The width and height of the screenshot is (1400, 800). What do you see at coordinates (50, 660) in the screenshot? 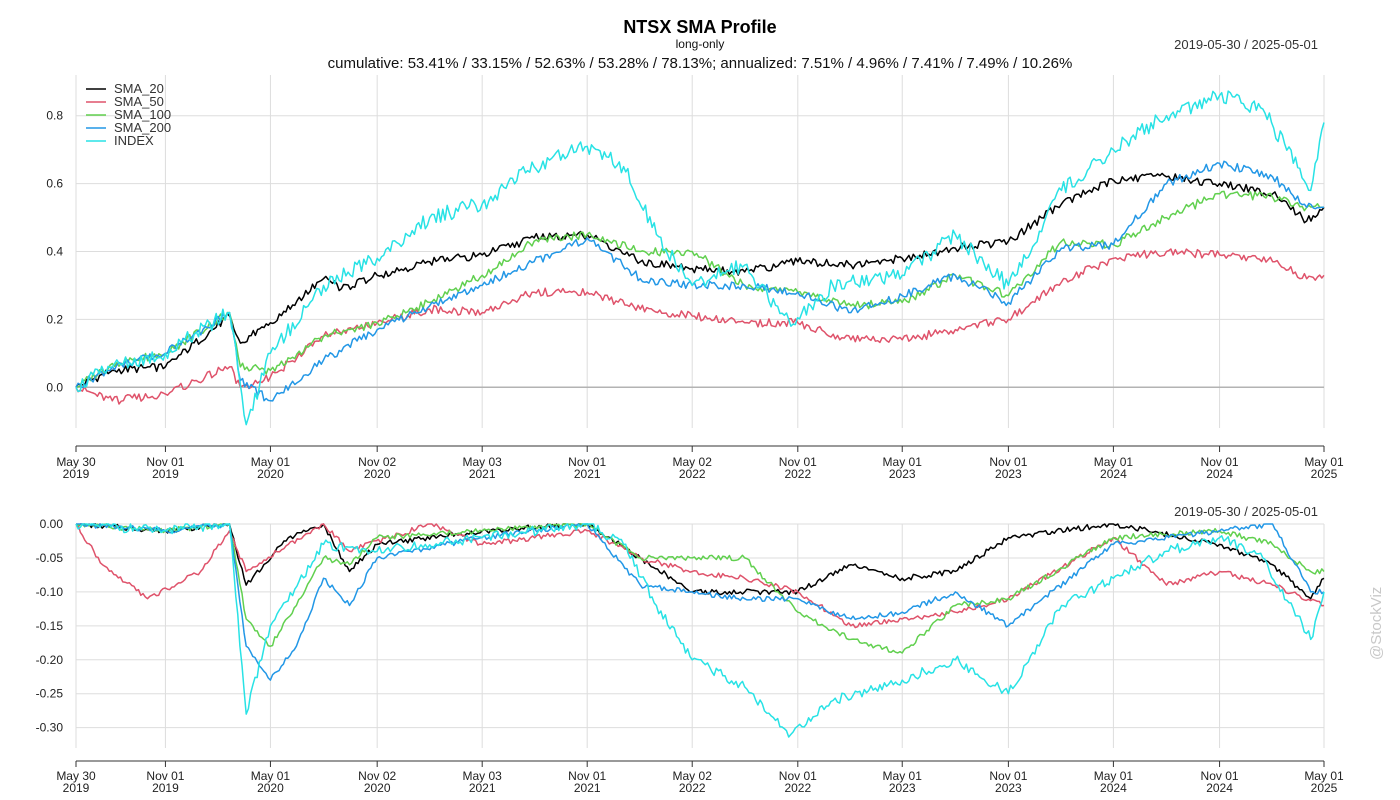
I see `bottom-y-tick-label: -0.20` at bounding box center [50, 660].